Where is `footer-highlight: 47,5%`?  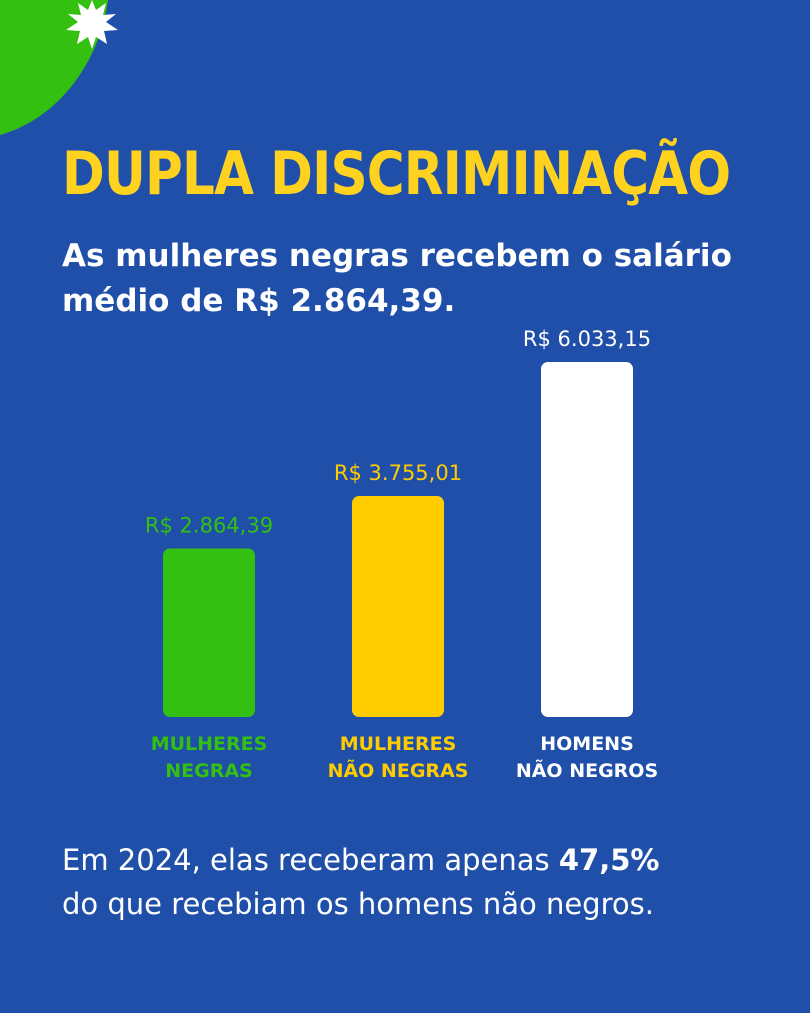
footer-highlight: 47,5% is located at coordinates (609, 860).